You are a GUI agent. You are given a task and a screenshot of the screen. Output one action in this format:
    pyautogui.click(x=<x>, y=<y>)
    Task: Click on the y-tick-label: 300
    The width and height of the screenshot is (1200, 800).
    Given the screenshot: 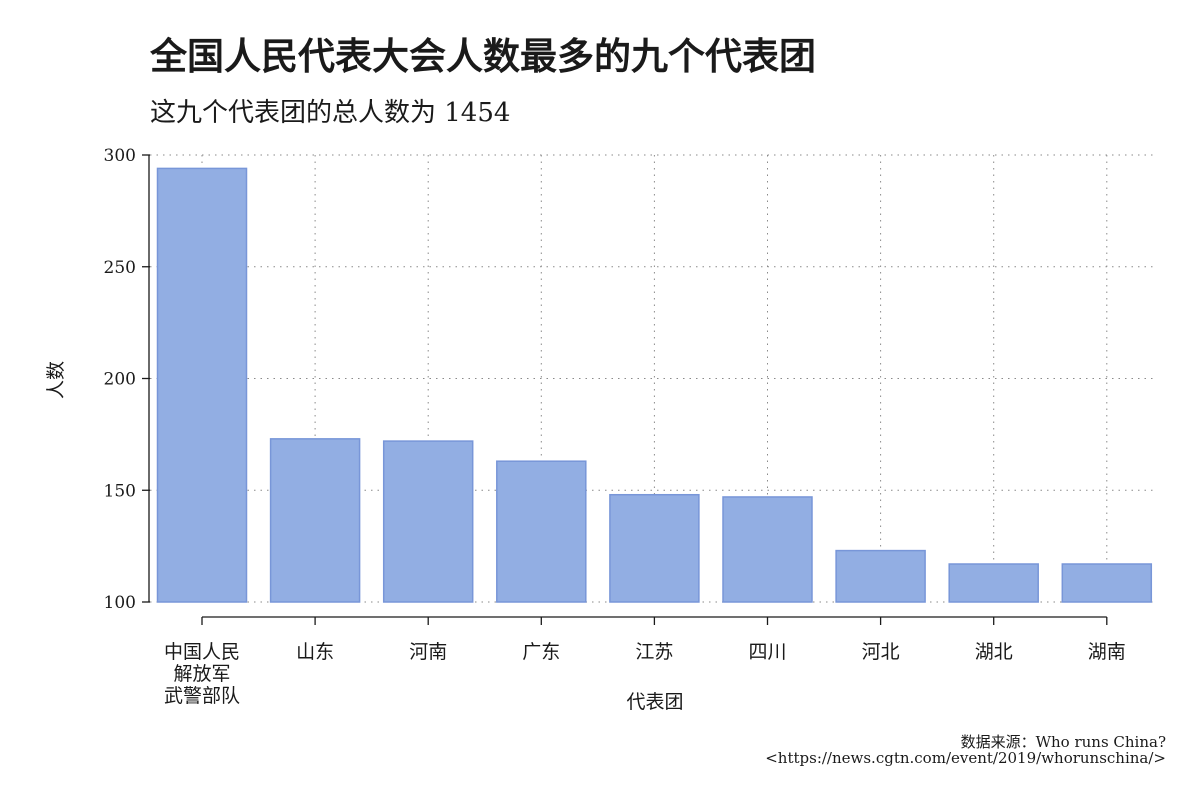 What is the action you would take?
    pyautogui.click(x=120, y=156)
    